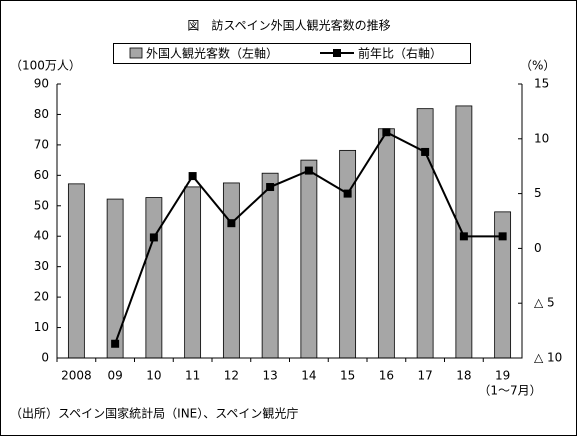  I want to click on x-tick-label: 2008, so click(76, 376).